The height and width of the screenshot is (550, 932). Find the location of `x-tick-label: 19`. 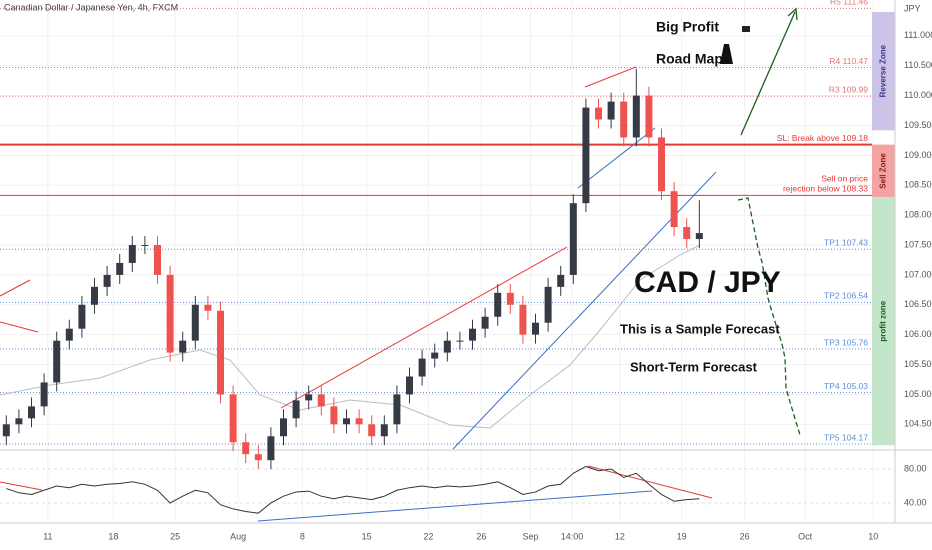

x-tick-label: 19 is located at coordinates (682, 536).